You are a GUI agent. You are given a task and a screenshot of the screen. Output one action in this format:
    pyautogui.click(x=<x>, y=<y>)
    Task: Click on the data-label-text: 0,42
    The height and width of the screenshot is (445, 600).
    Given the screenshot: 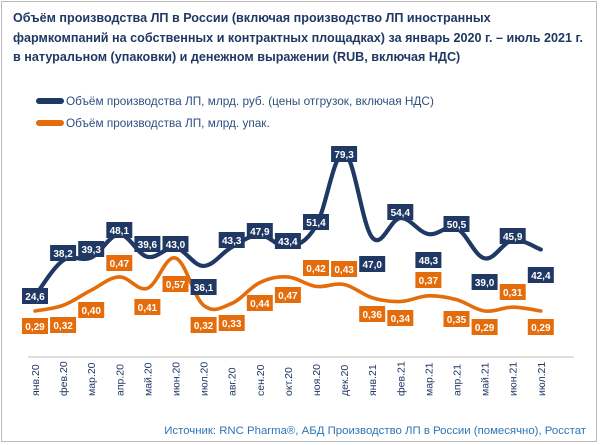 What is the action you would take?
    pyautogui.click(x=316, y=269)
    